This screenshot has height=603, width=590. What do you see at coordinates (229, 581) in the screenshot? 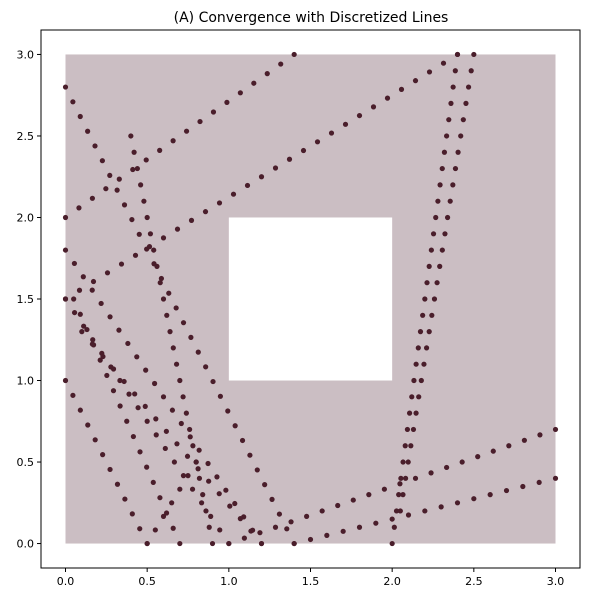
I see `x-tick-label: 1.0` at bounding box center [229, 581].